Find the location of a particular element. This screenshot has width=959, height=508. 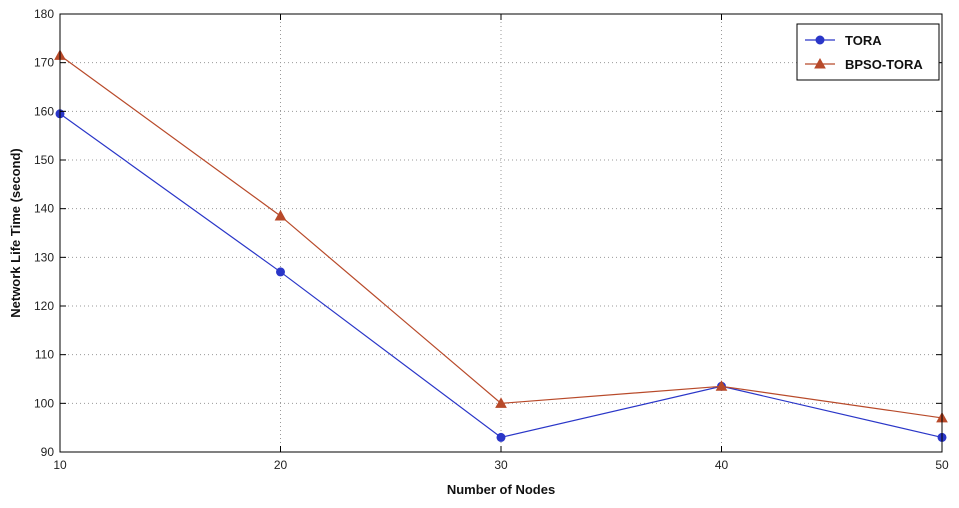

y-tick-label: 100 is located at coordinates (44, 403).